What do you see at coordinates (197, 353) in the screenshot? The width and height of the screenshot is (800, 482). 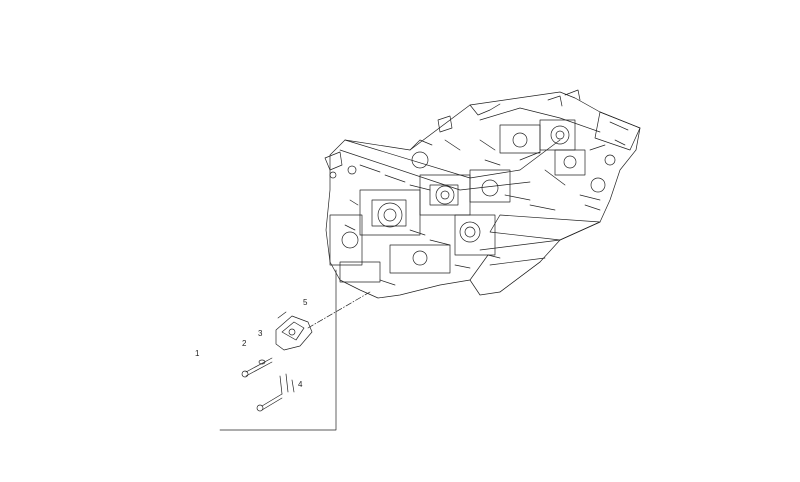 I see `callout-1: 1` at bounding box center [197, 353].